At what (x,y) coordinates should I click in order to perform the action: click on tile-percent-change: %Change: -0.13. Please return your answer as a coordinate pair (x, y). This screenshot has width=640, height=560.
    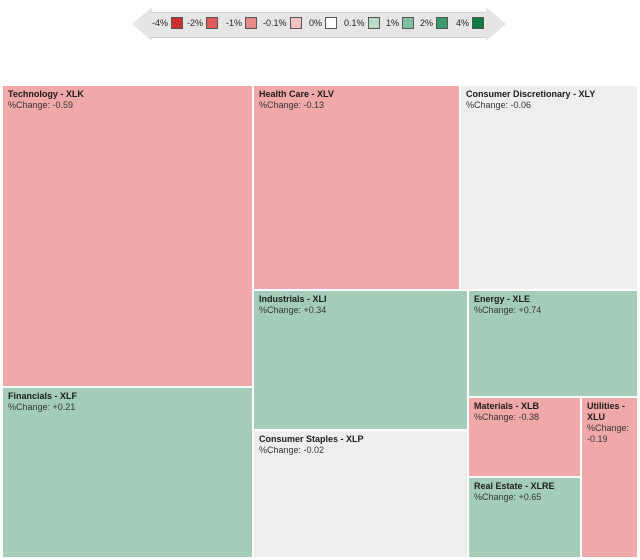
    Looking at the image, I should click on (356, 105).